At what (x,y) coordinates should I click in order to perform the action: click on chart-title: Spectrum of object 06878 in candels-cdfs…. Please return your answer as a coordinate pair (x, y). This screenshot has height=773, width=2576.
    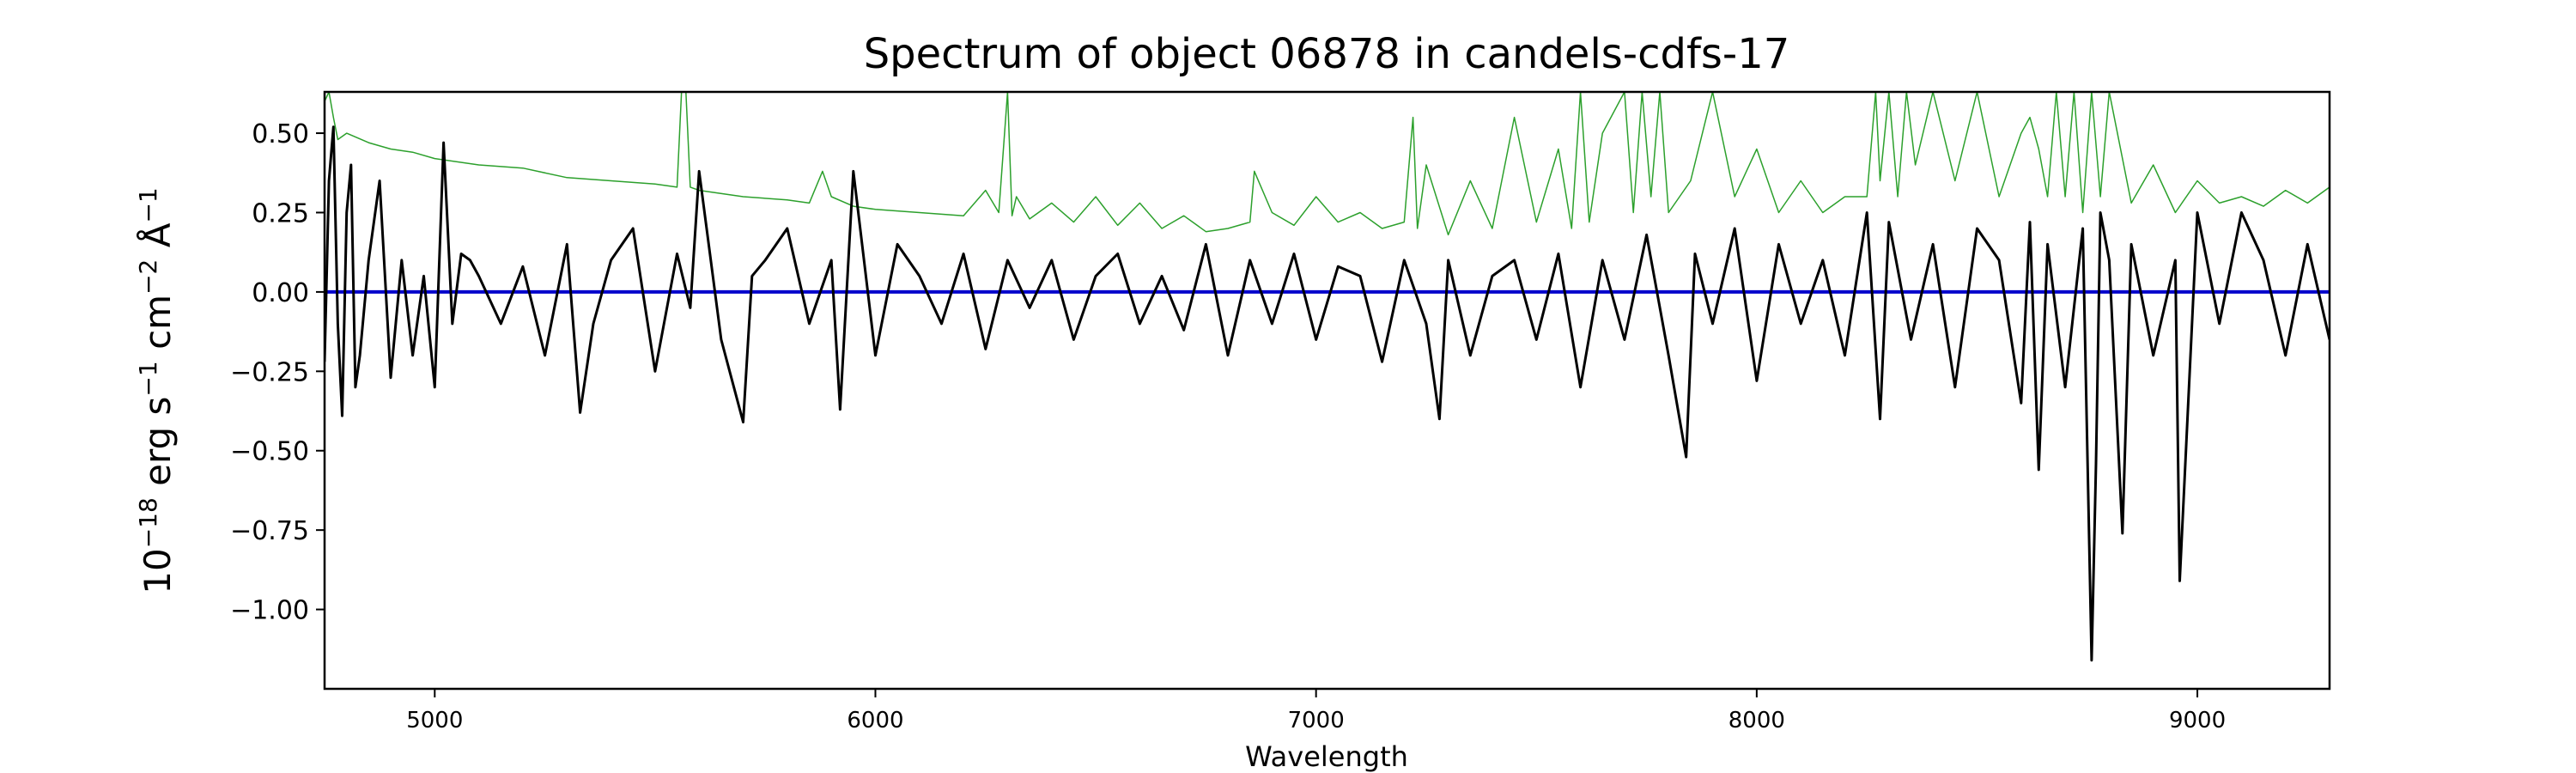
    Looking at the image, I should click on (1327, 54).